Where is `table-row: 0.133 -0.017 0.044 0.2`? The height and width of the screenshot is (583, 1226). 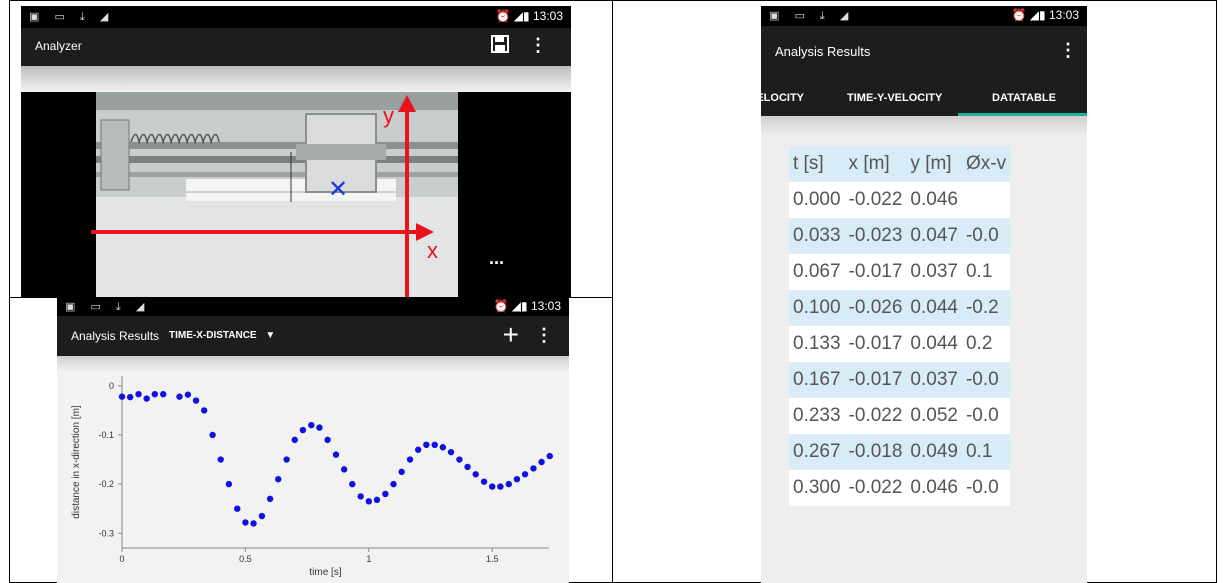 table-row: 0.133 -0.017 0.044 0.2 is located at coordinates (900, 344).